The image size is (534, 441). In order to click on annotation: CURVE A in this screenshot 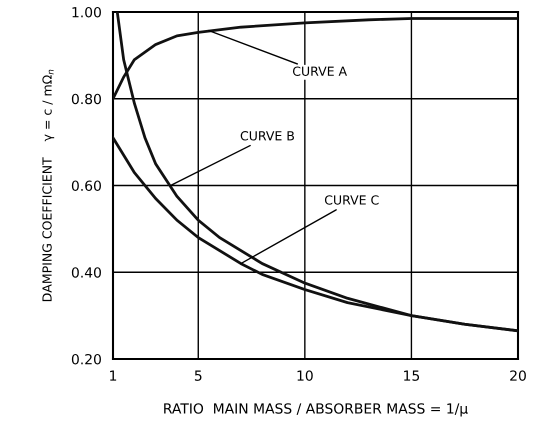, I will do `click(319, 71)`.